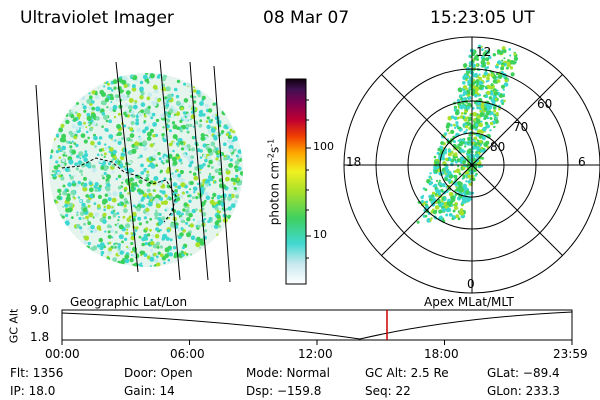 The width and height of the screenshot is (600, 400). Describe the element at coordinates (271, 156) in the screenshot. I see `colorbar-unit-exp1: -2` at that location.